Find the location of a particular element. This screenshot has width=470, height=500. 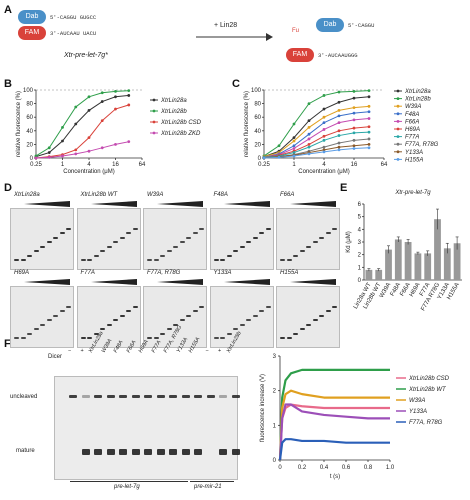

panel-a-caption: Xtr-pre-let-7g* is located at coordinates (86, 55).